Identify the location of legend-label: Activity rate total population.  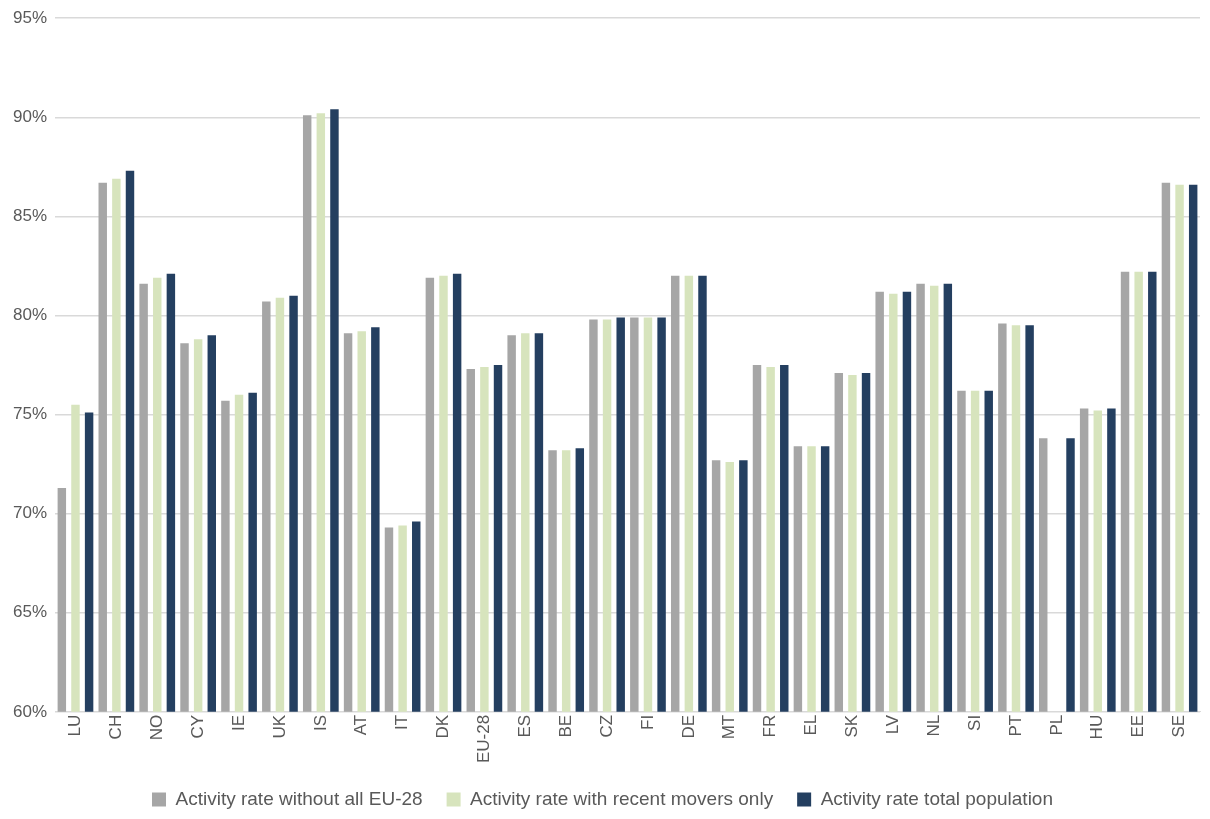
(936, 798).